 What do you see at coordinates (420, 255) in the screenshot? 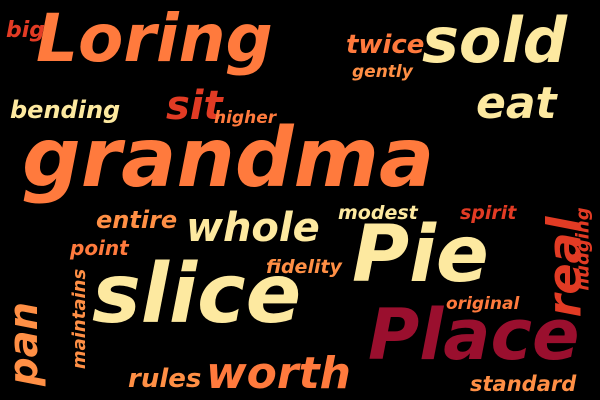
I see `word-pie: Pie` at bounding box center [420, 255].